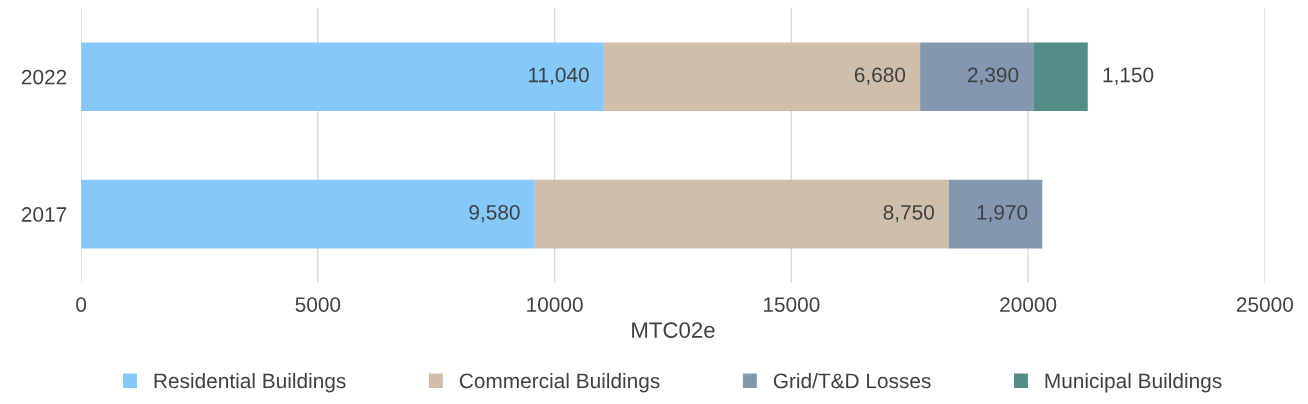  What do you see at coordinates (791, 304) in the screenshot?
I see `x-tick-label: 15000` at bounding box center [791, 304].